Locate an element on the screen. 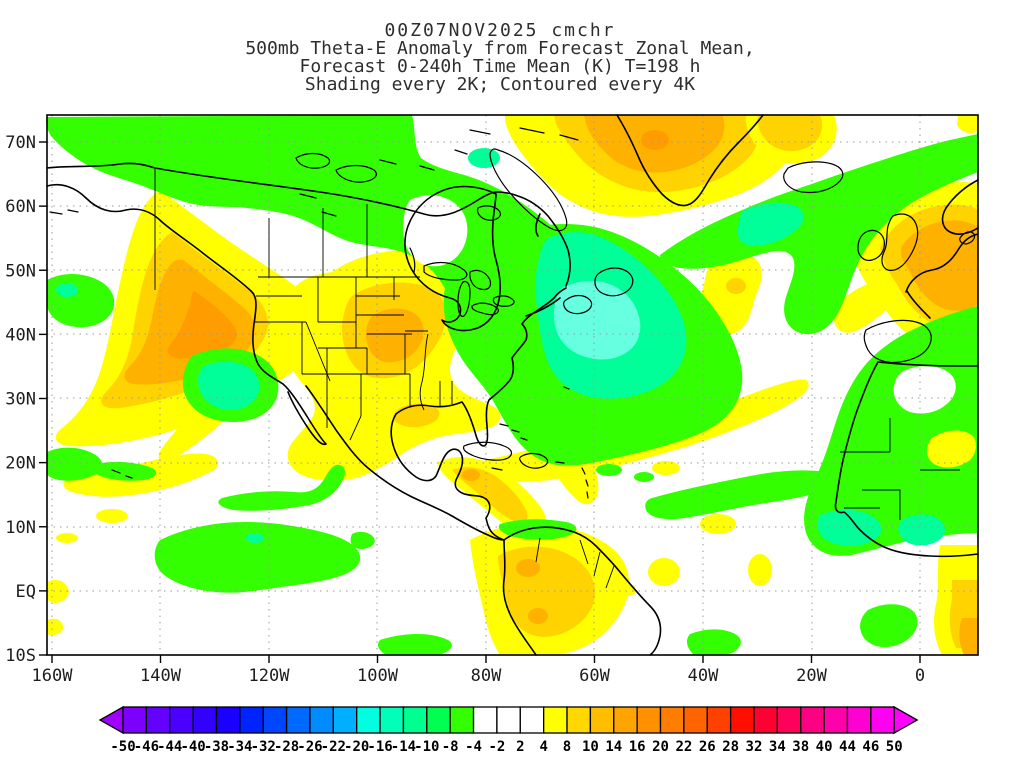 This screenshot has height=768, width=1024. lon-tick-label: 40W is located at coordinates (703, 676).